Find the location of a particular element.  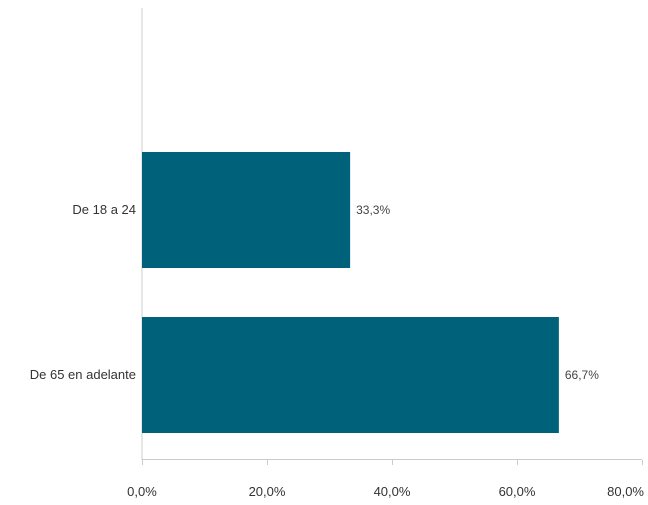

data-label-0: 33,3% is located at coordinates (373, 210).